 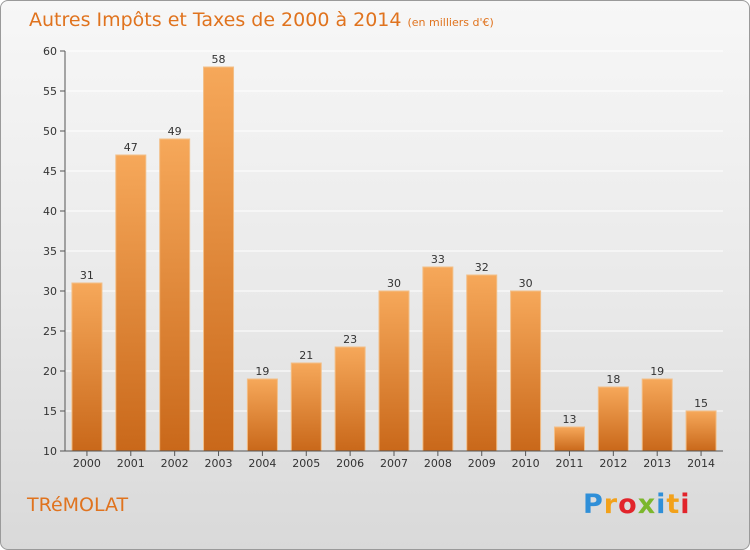 I want to click on x-tick-label: 2004, so click(x=262, y=463).